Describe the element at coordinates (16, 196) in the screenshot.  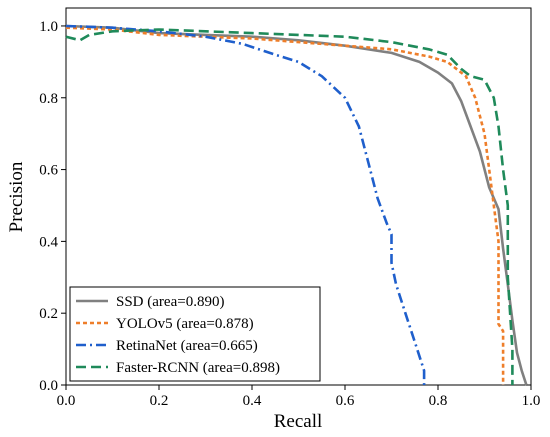
I see `y-axis-label: Precision` at that location.